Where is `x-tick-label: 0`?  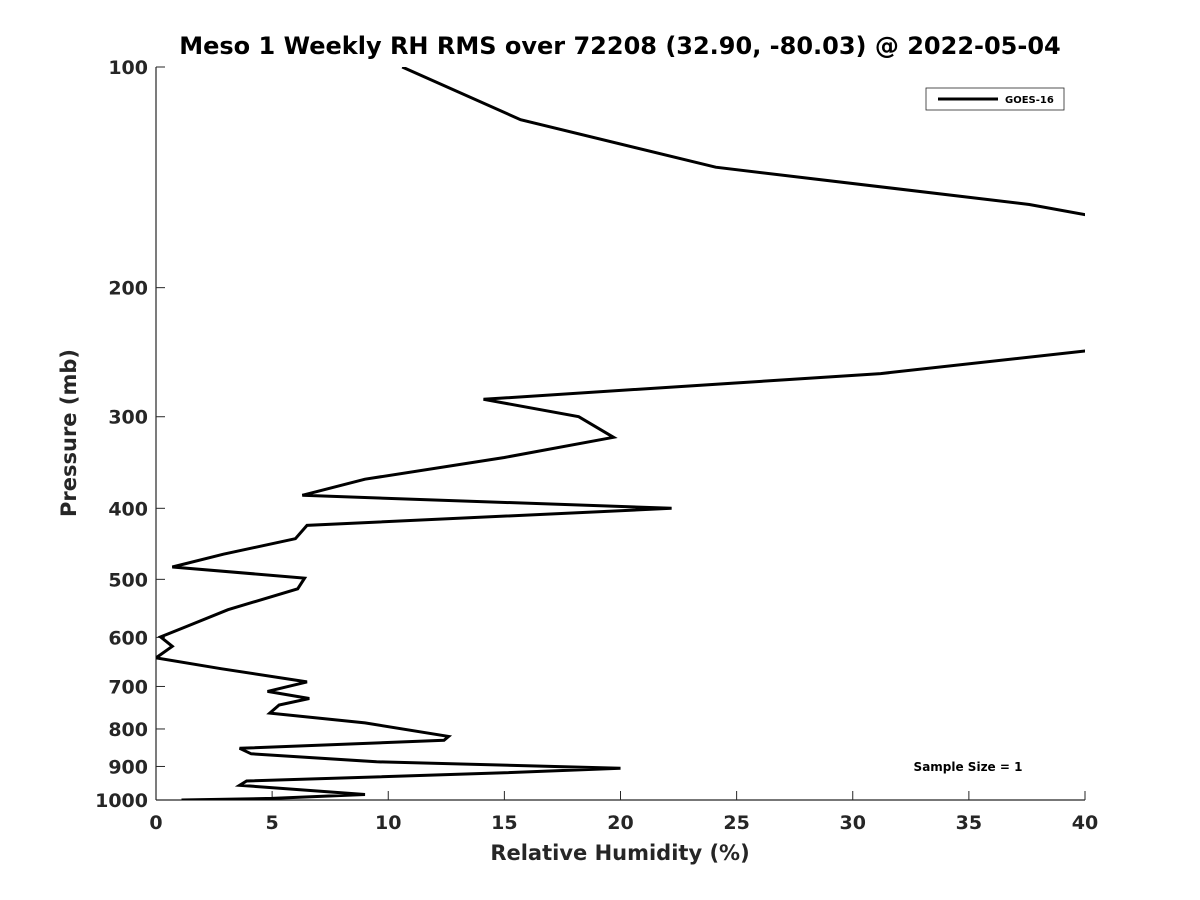
x-tick-label: 0 is located at coordinates (155, 823).